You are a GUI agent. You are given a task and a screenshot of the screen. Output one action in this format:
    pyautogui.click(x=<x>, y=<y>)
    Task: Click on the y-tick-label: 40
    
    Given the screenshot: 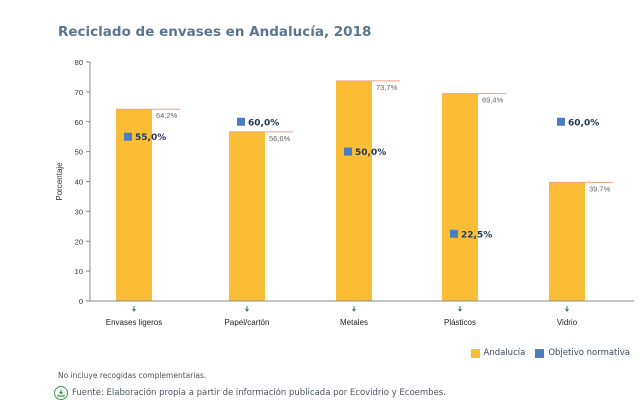 What is the action you would take?
    pyautogui.click(x=79, y=182)
    